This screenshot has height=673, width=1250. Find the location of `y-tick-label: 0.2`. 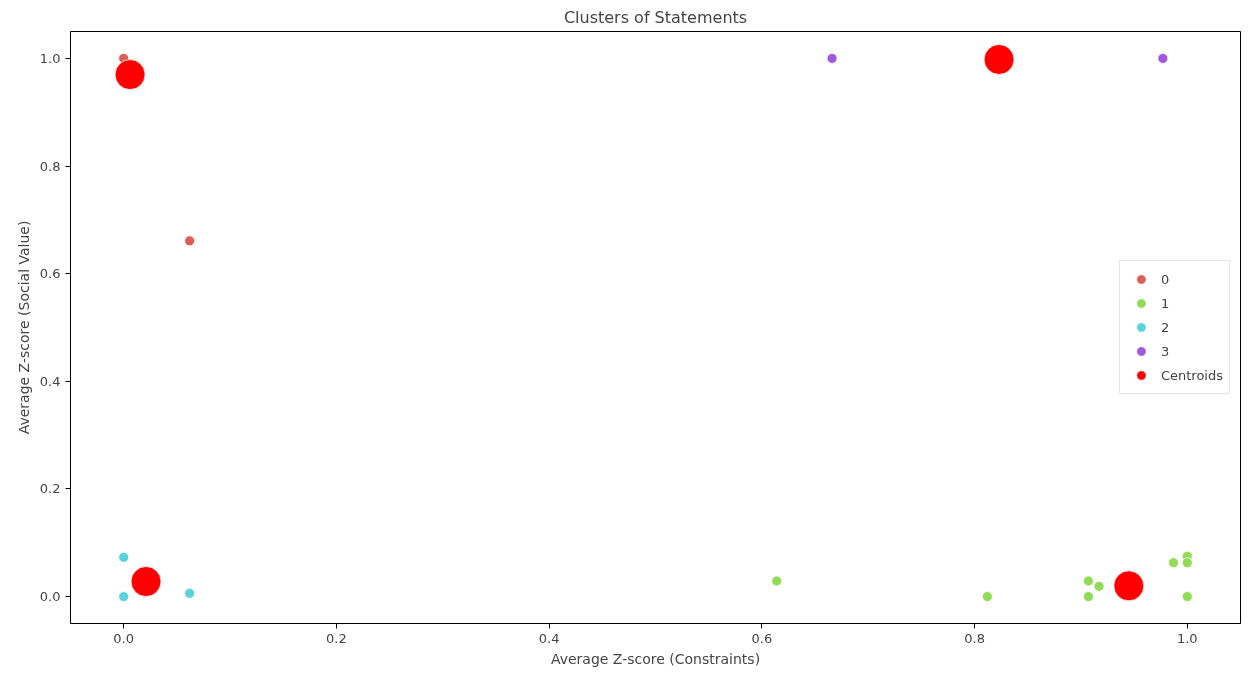

y-tick-label: 0.2 is located at coordinates (50, 489).